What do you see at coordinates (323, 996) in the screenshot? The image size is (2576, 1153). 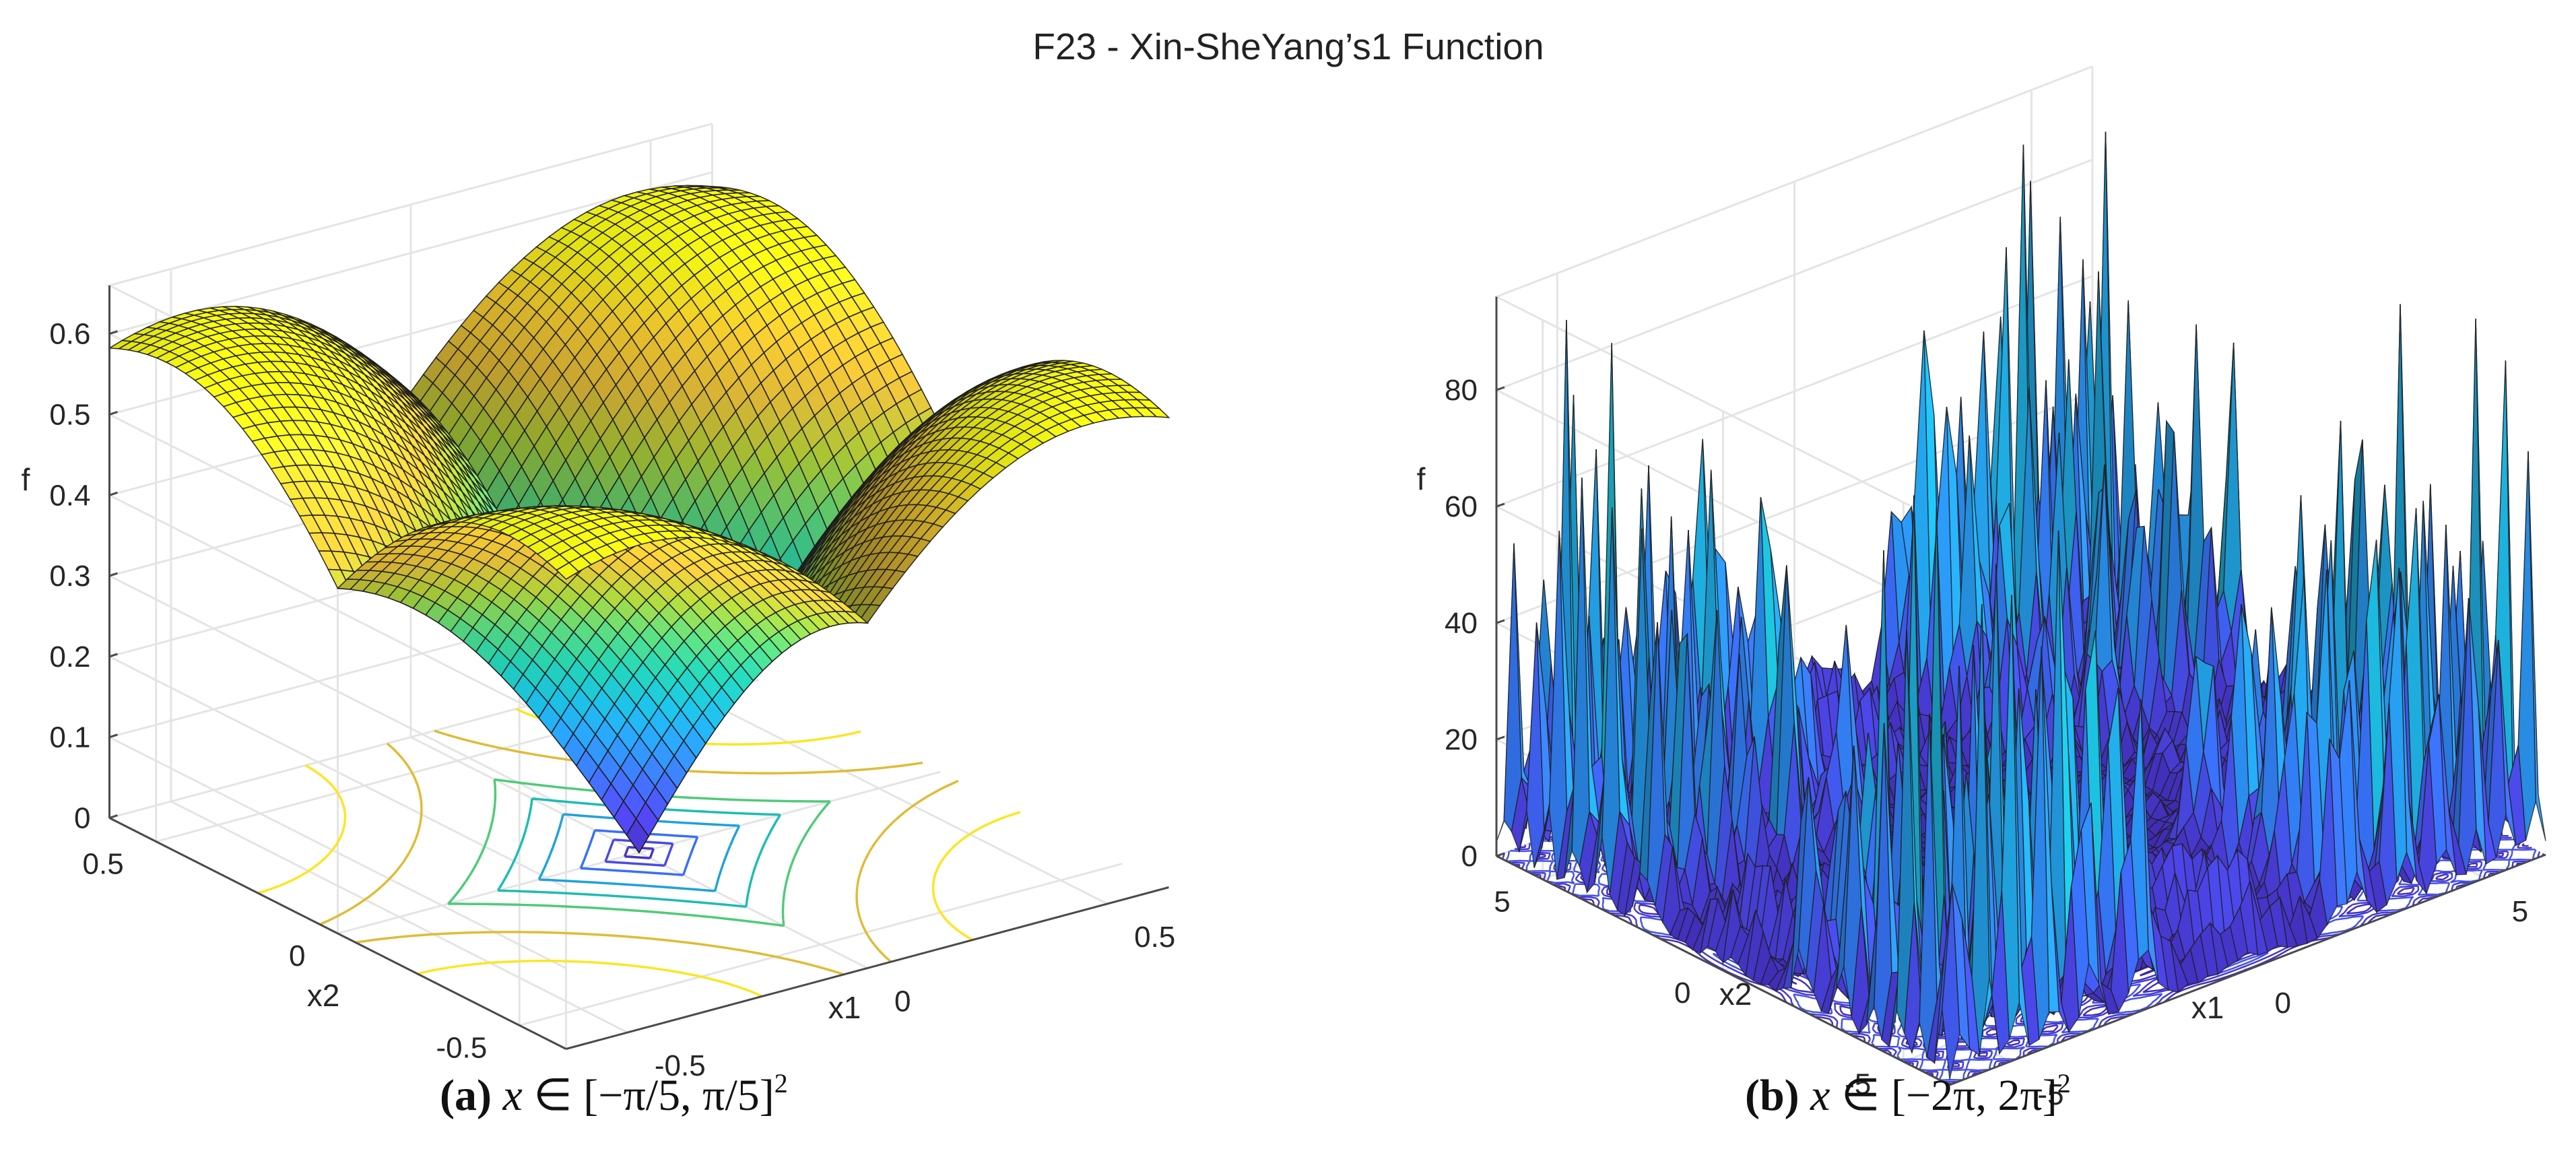 I see `a-x2-axis-label: x2` at bounding box center [323, 996].